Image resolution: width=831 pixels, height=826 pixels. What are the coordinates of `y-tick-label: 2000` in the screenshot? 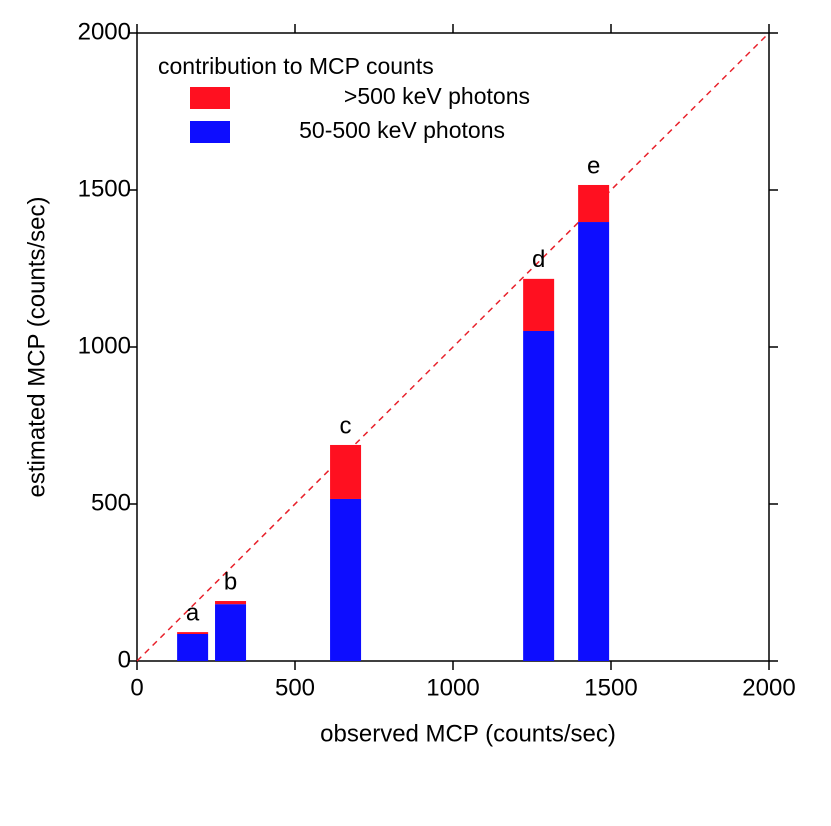 It's located at (104, 31).